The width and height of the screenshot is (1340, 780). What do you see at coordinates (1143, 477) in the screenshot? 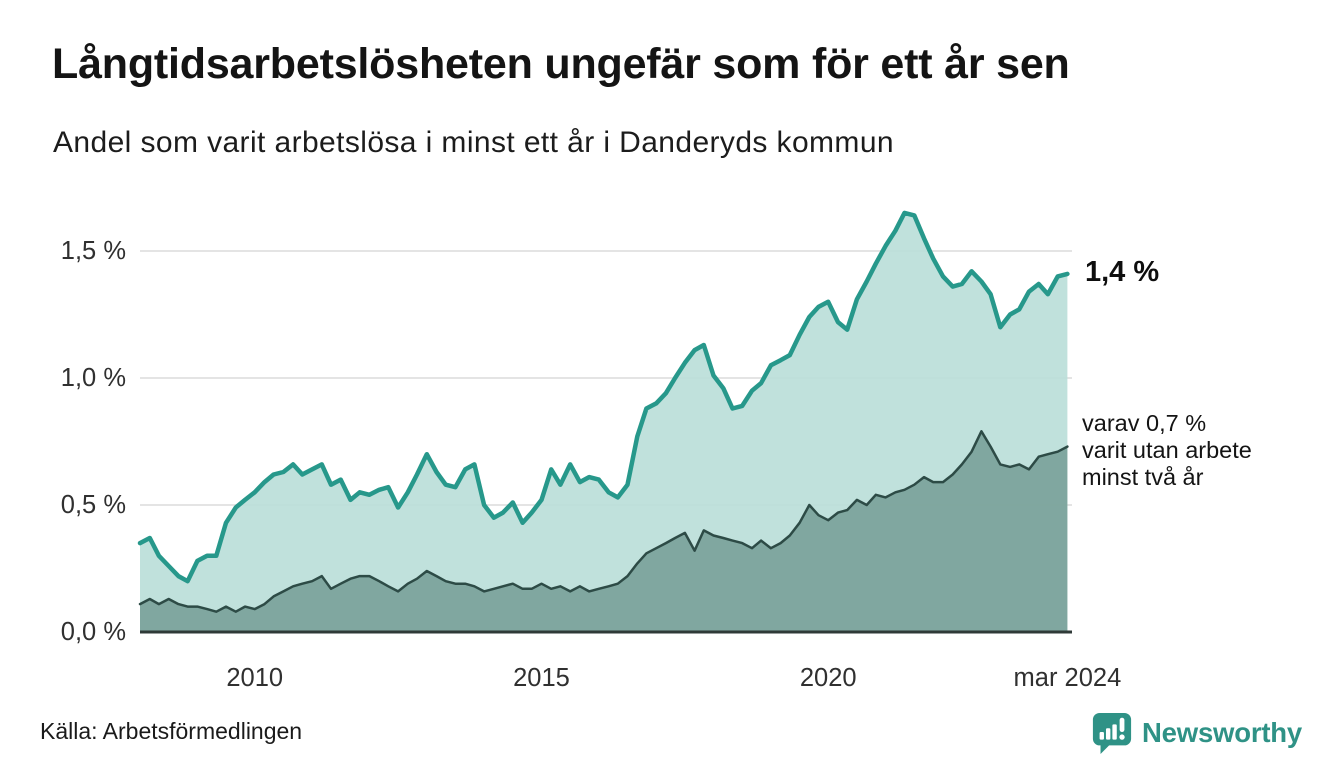
I see `secondary-annotation-line3: minst två år` at bounding box center [1143, 477].